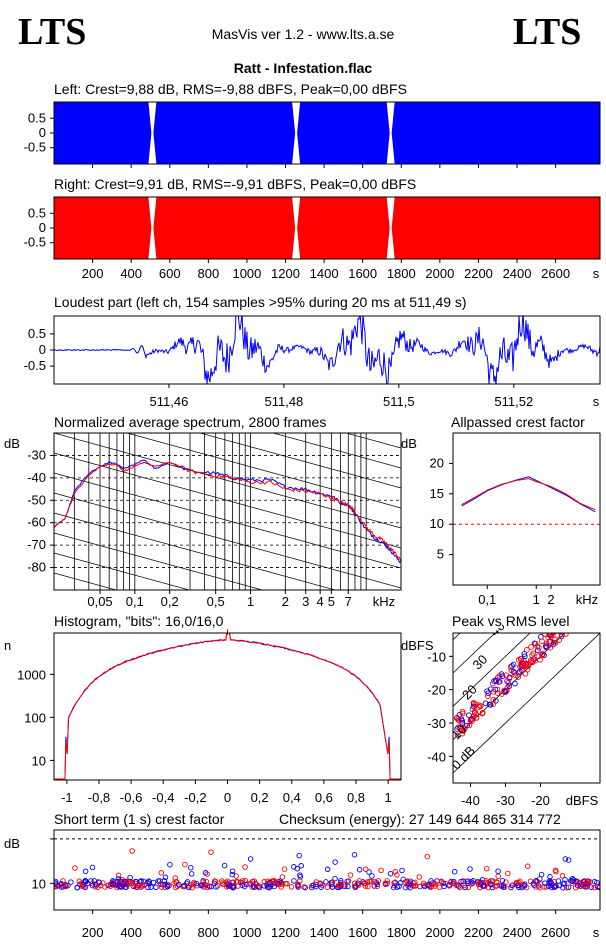  What do you see at coordinates (587, 599) in the screenshot?
I see `crest-xunit: kHz` at bounding box center [587, 599].